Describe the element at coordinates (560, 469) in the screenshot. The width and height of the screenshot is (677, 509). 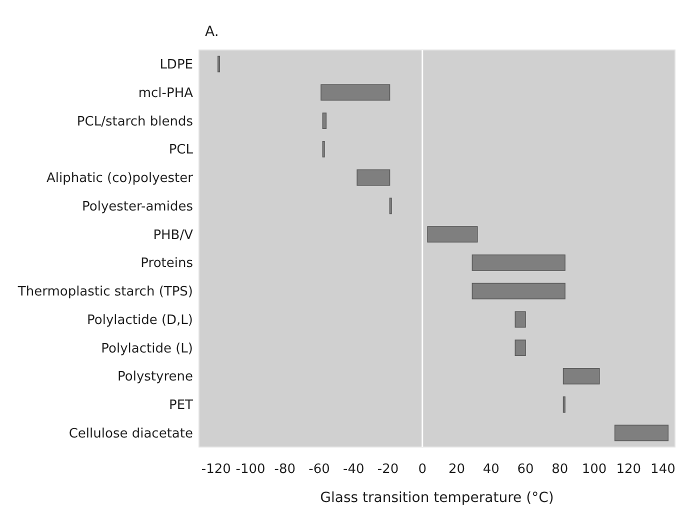
I see `x-tick-label: 80` at that location.